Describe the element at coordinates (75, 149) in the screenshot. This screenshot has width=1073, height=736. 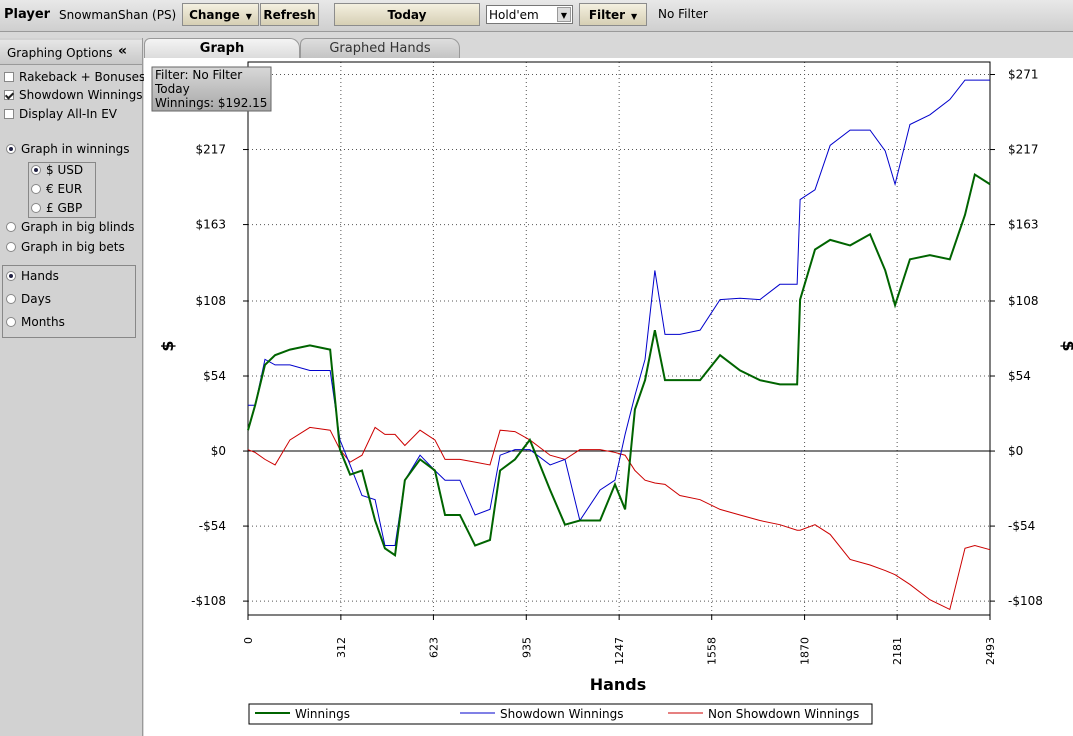
I see `option-label: Graph in winnings` at that location.